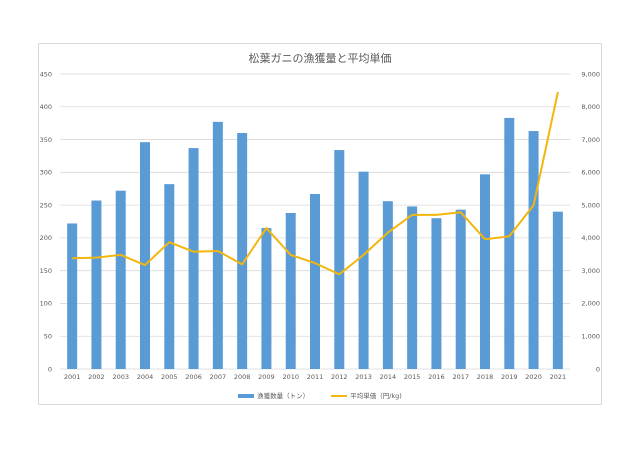 Image resolution: width=640 pixels, height=453 pixels. I want to click on y-right-tick-label: 4,000, so click(590, 238).